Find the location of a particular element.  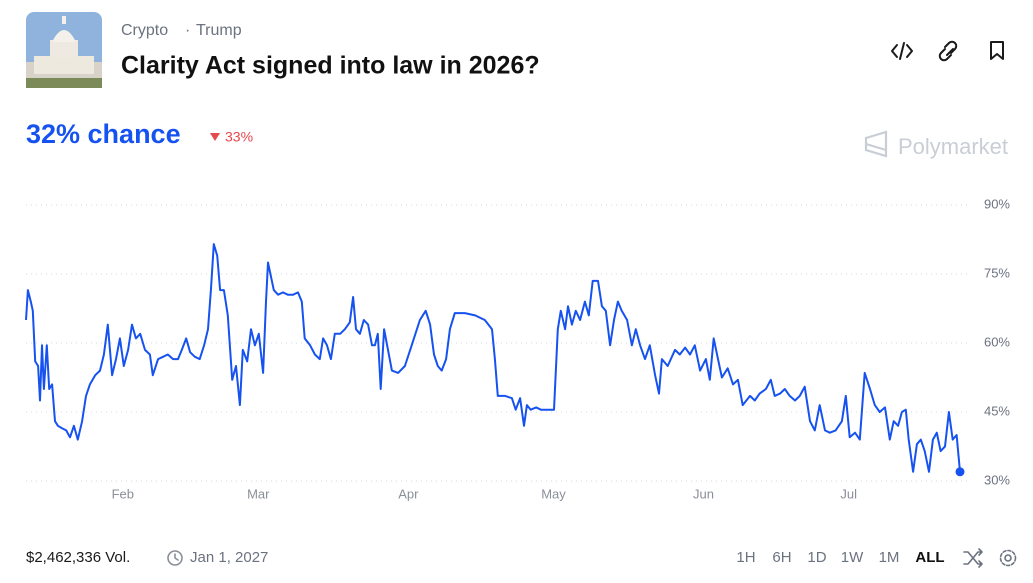

x-tick-label: Apr is located at coordinates (408, 493).